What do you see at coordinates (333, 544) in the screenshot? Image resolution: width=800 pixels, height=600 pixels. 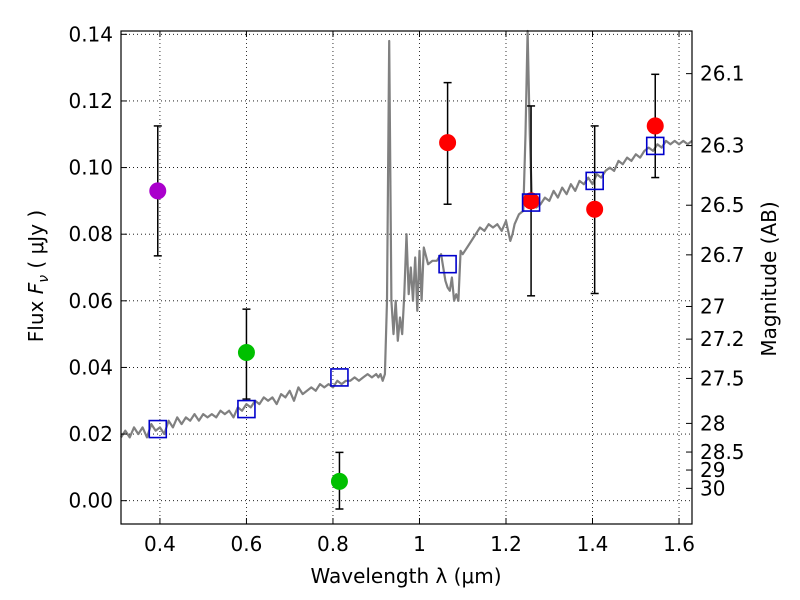 I see `x-tick-label: 0.8` at bounding box center [333, 544].